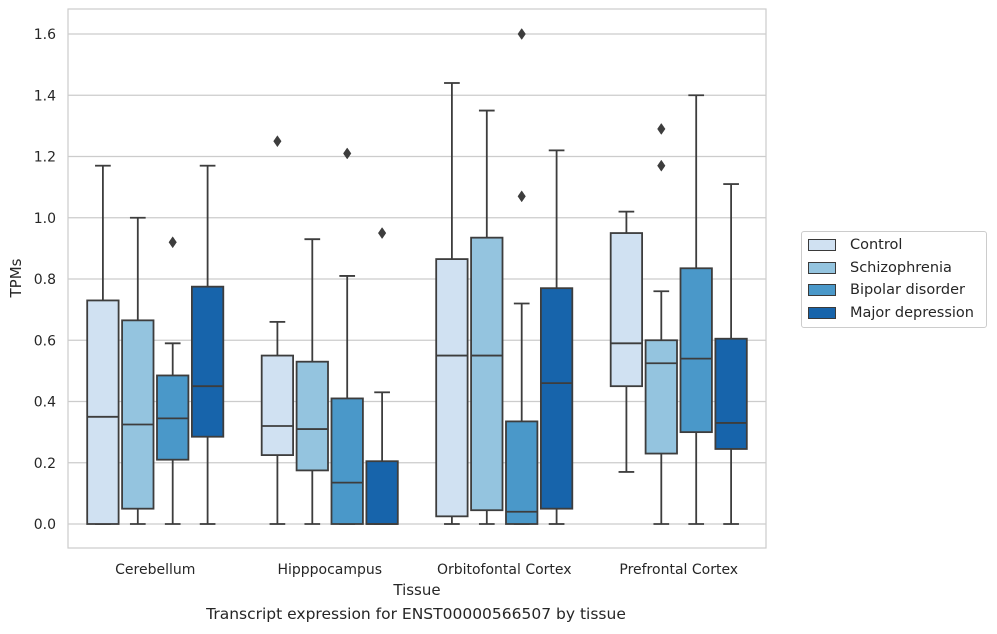 The width and height of the screenshot is (997, 634). What do you see at coordinates (45, 464) in the screenshot?
I see `y-tick-label: 0.2` at bounding box center [45, 464].